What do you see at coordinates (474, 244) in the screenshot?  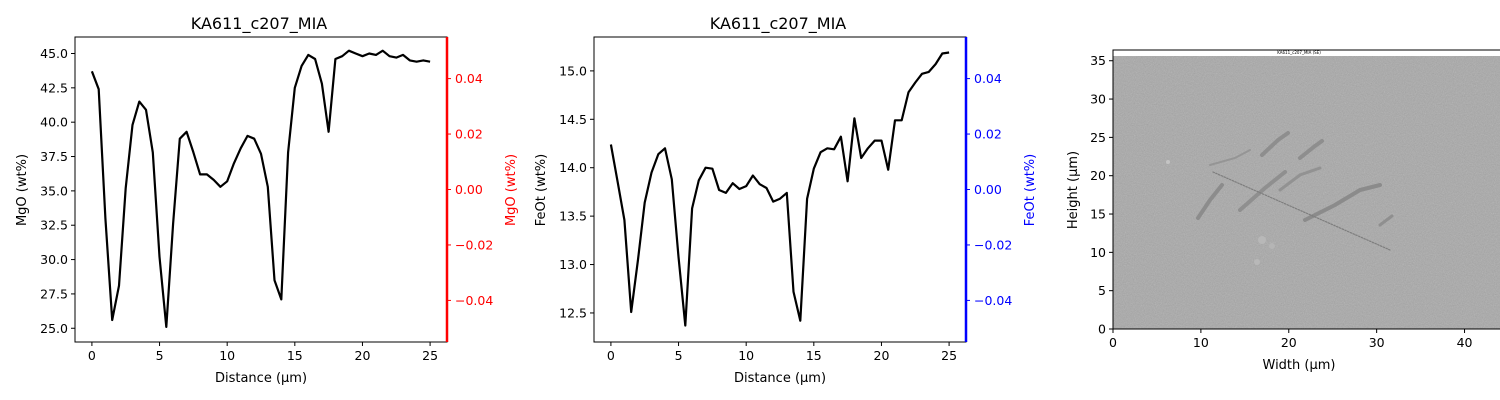 I see `mgo-y2-tick-label: −0.02` at bounding box center [474, 244].